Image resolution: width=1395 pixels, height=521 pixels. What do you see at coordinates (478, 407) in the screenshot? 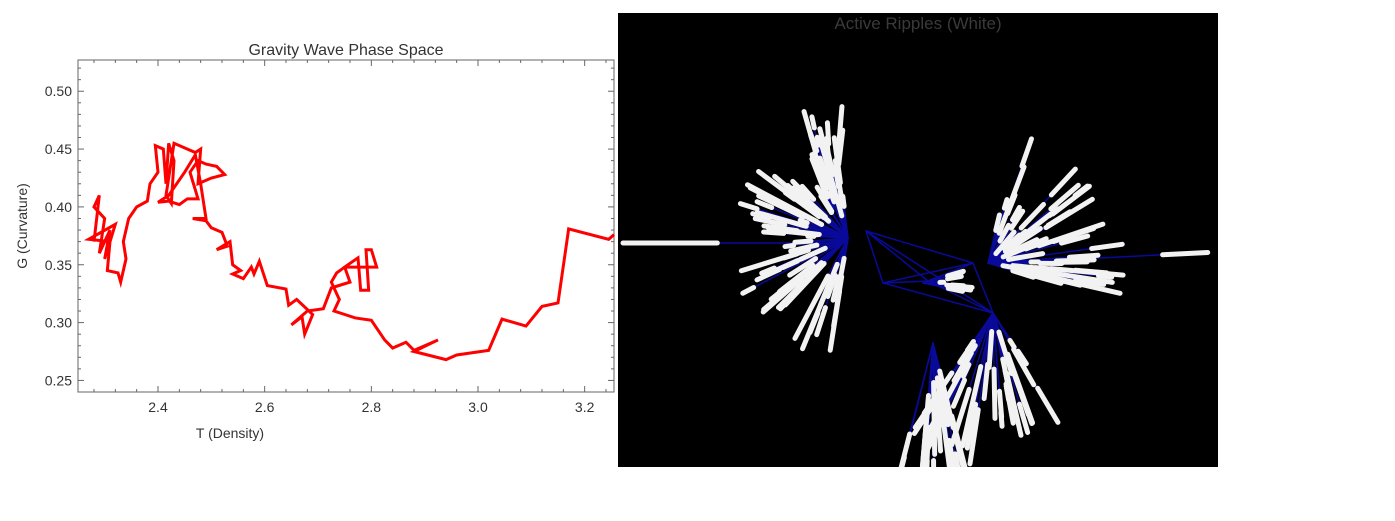
I see `x-tick-label: 3.0` at bounding box center [478, 407].